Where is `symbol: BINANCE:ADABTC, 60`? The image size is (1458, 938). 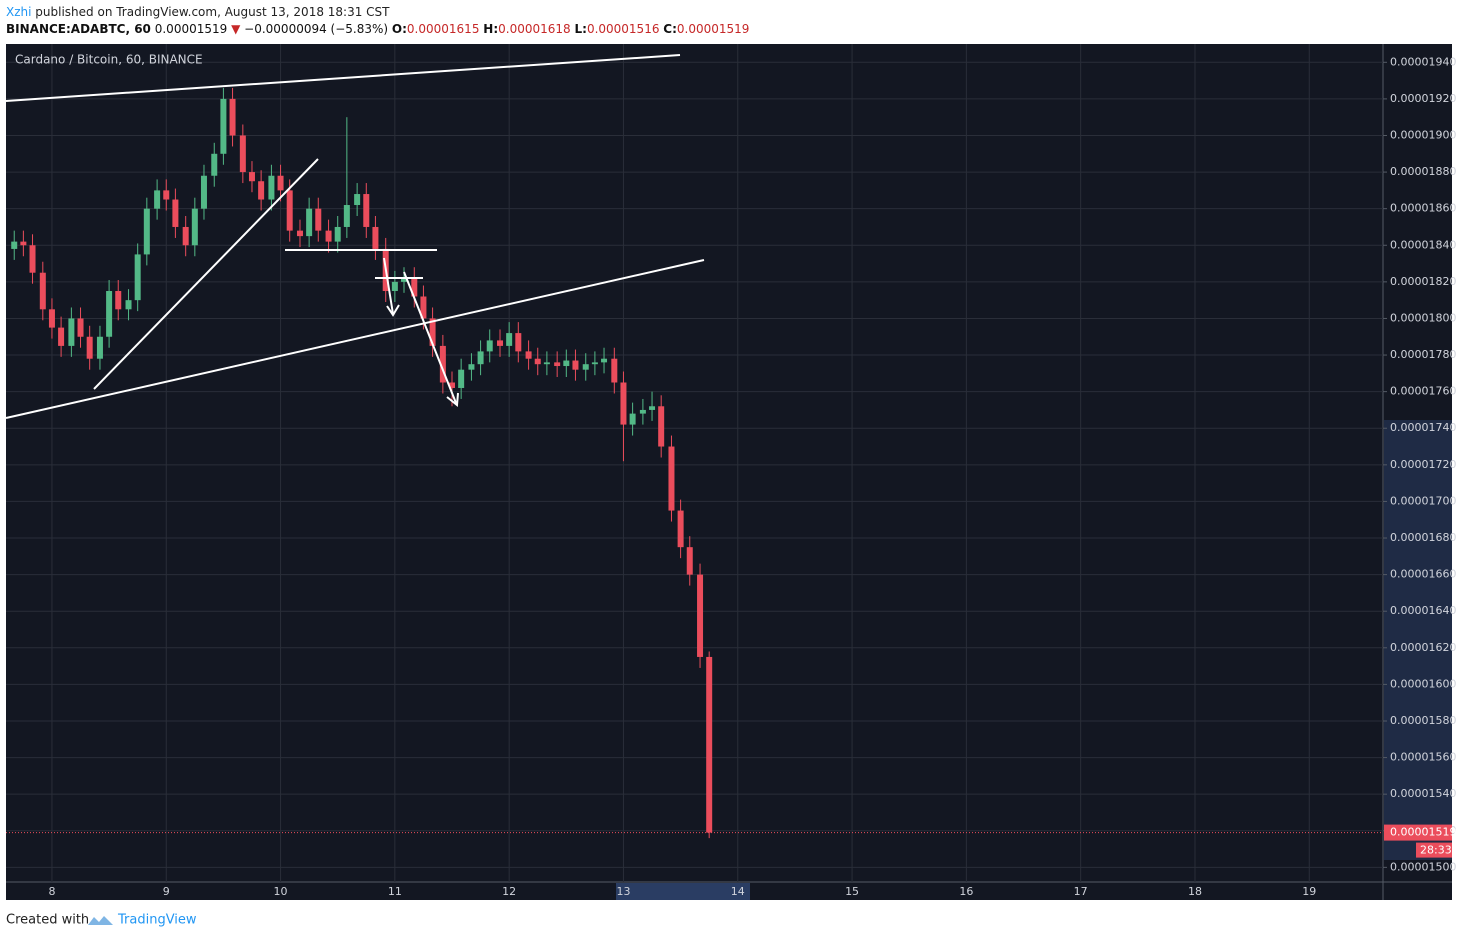
symbol: BINANCE:ADABTC, 60 is located at coordinates (78, 29).